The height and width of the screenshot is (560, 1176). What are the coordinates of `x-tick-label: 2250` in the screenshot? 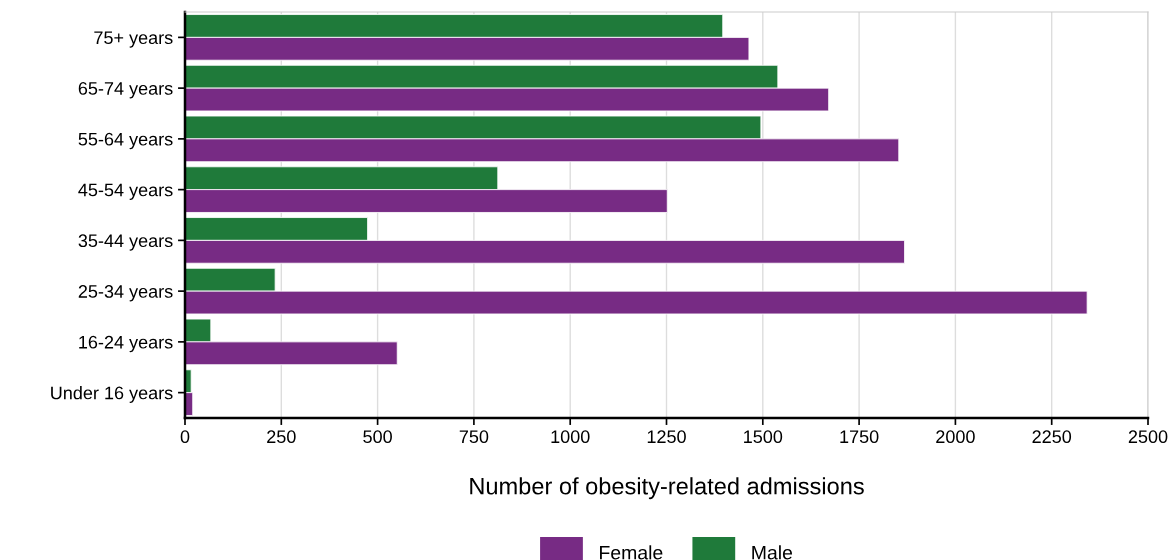 It's located at (1052, 437).